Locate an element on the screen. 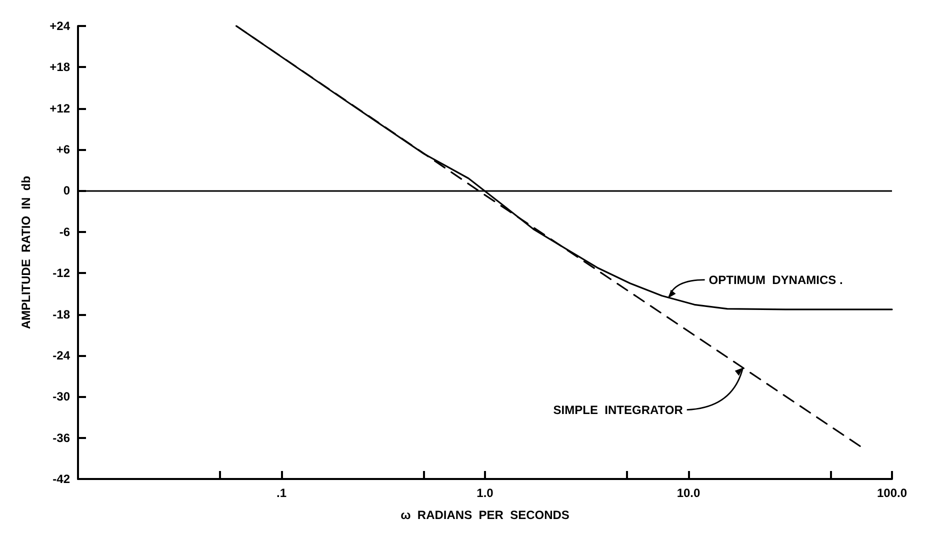 The height and width of the screenshot is (537, 936). x-tick-label: 100.0 is located at coordinates (892, 493).